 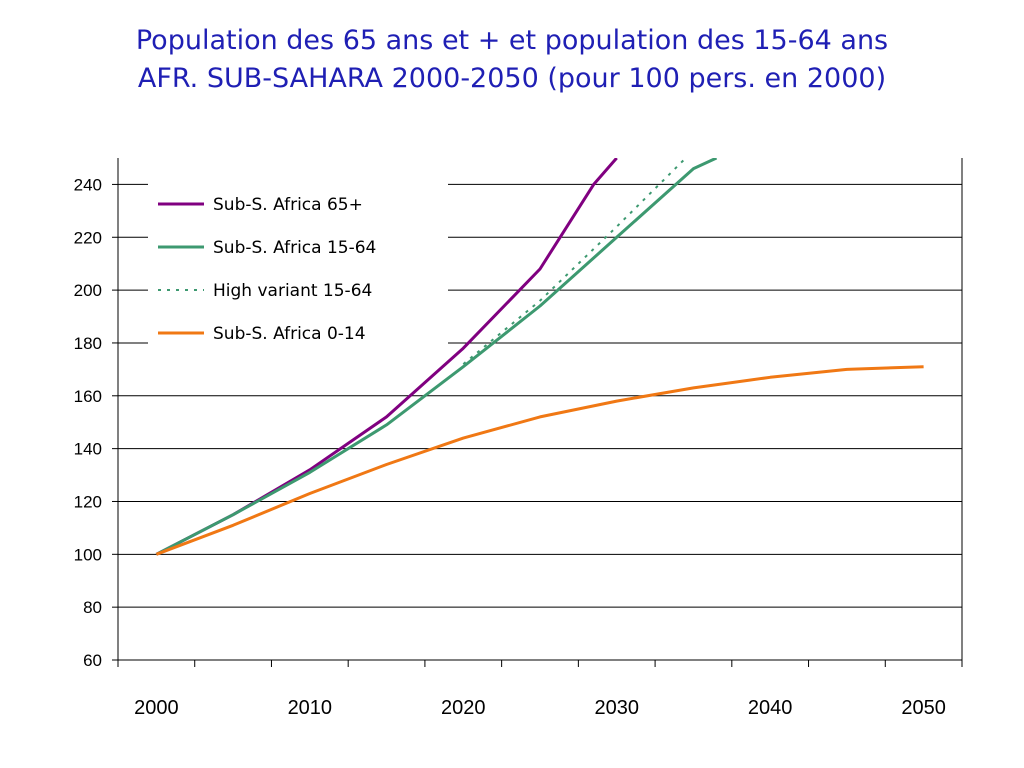 I want to click on xtick-label-2020: 2020, so click(x=463, y=708).